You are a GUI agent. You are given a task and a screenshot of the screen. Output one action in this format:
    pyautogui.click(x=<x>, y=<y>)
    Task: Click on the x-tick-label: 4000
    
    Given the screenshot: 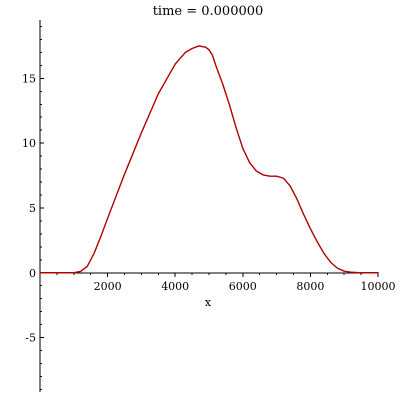 What is the action you would take?
    pyautogui.click(x=175, y=286)
    